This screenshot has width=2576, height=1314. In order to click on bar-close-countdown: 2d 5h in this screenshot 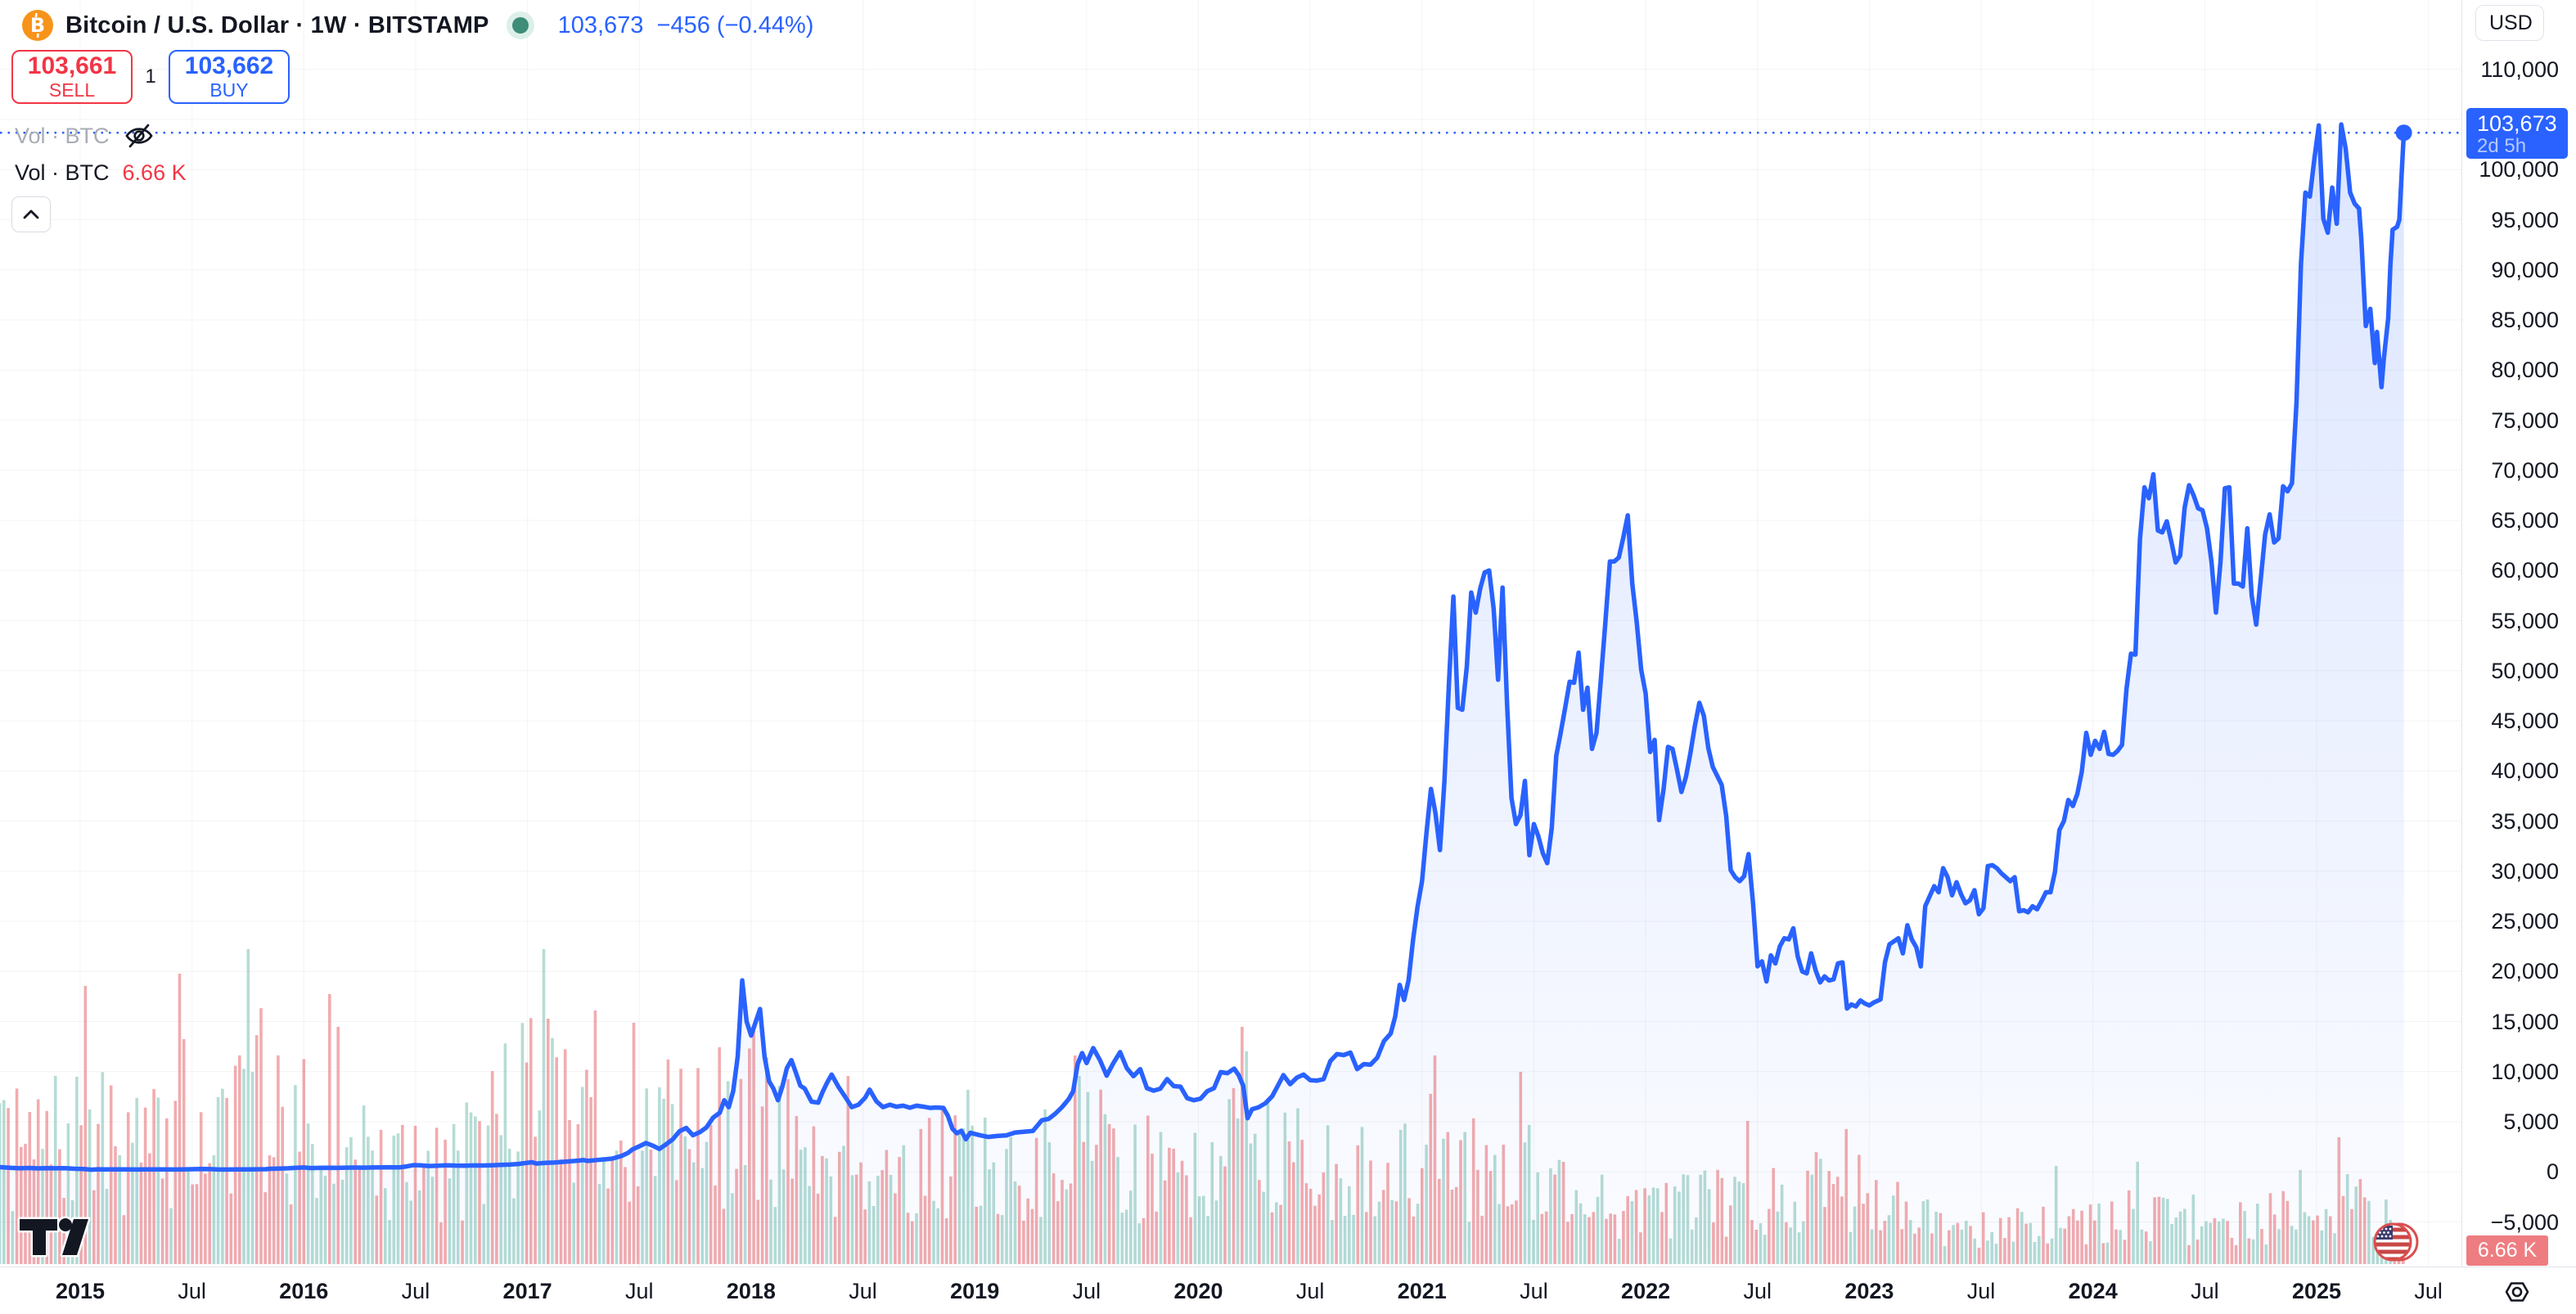, I will do `click(2502, 146)`.